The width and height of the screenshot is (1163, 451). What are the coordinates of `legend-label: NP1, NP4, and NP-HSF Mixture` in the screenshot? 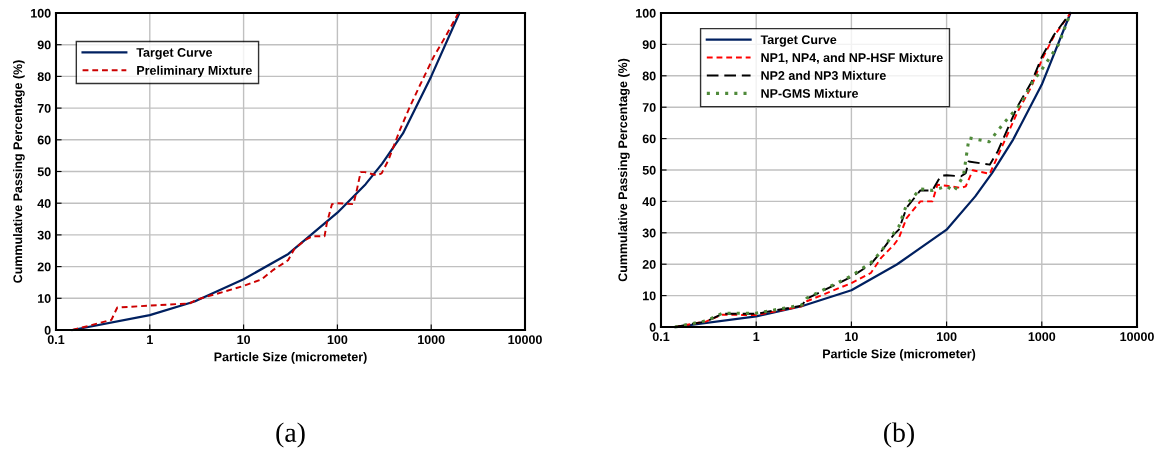 It's located at (852, 58).